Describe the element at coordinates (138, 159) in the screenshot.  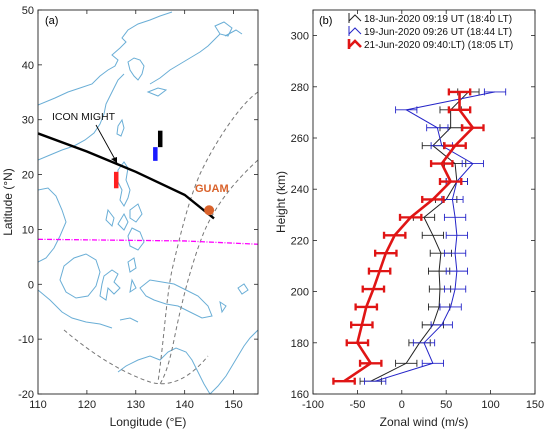
I see `observation-segments` at that location.